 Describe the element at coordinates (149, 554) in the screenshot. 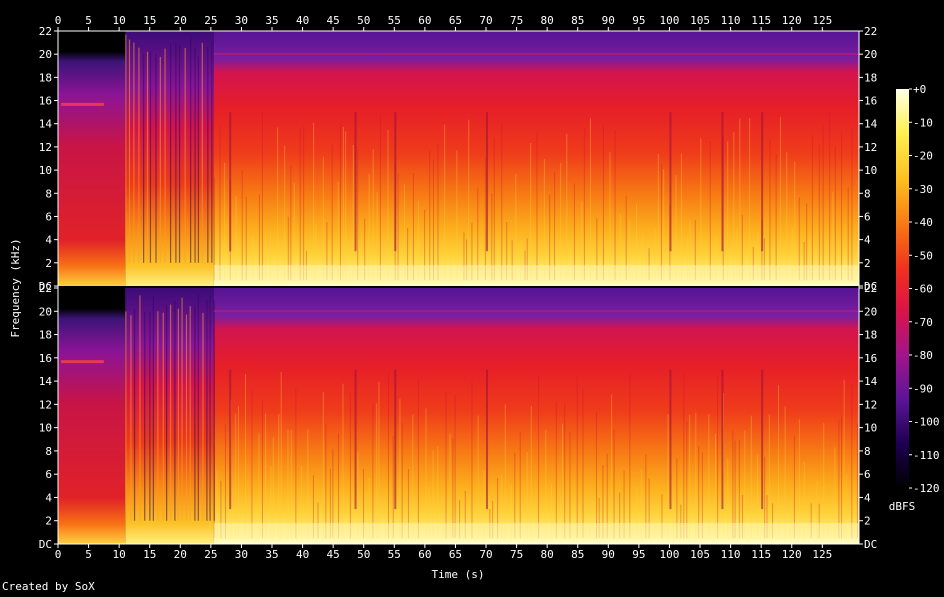

I see `x-tick-label: 15` at that location.